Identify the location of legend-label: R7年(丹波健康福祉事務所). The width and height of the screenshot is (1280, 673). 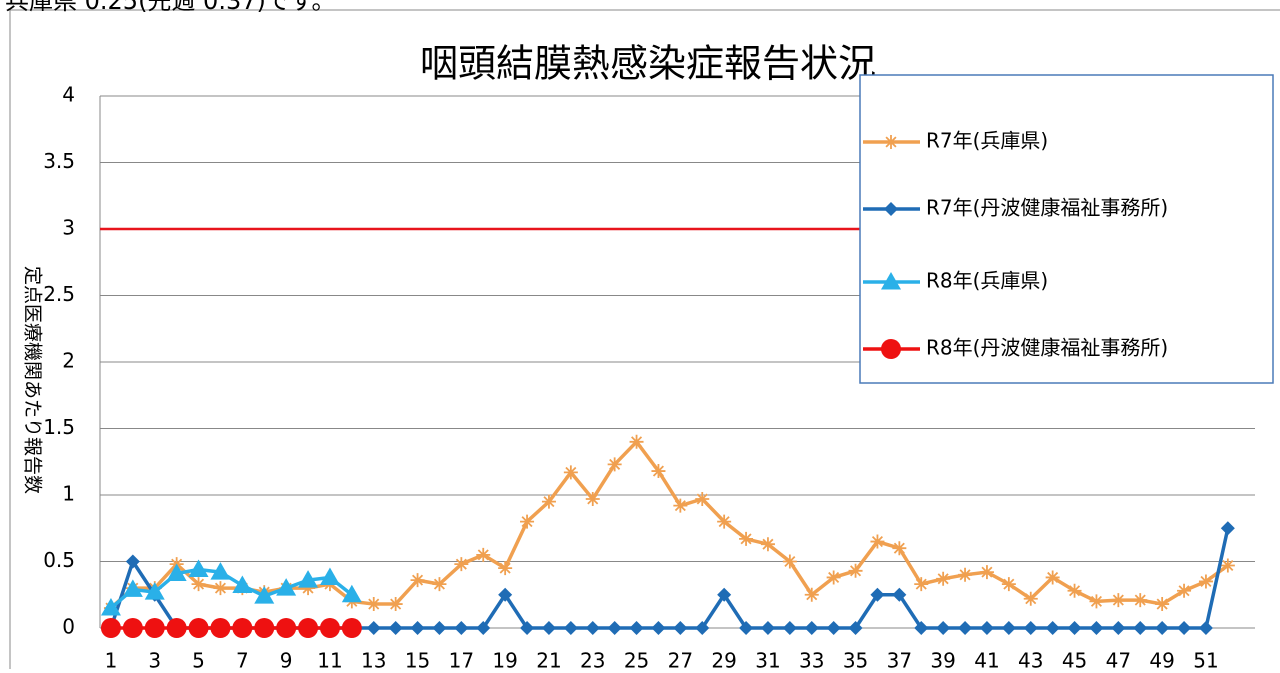
(1047, 208).